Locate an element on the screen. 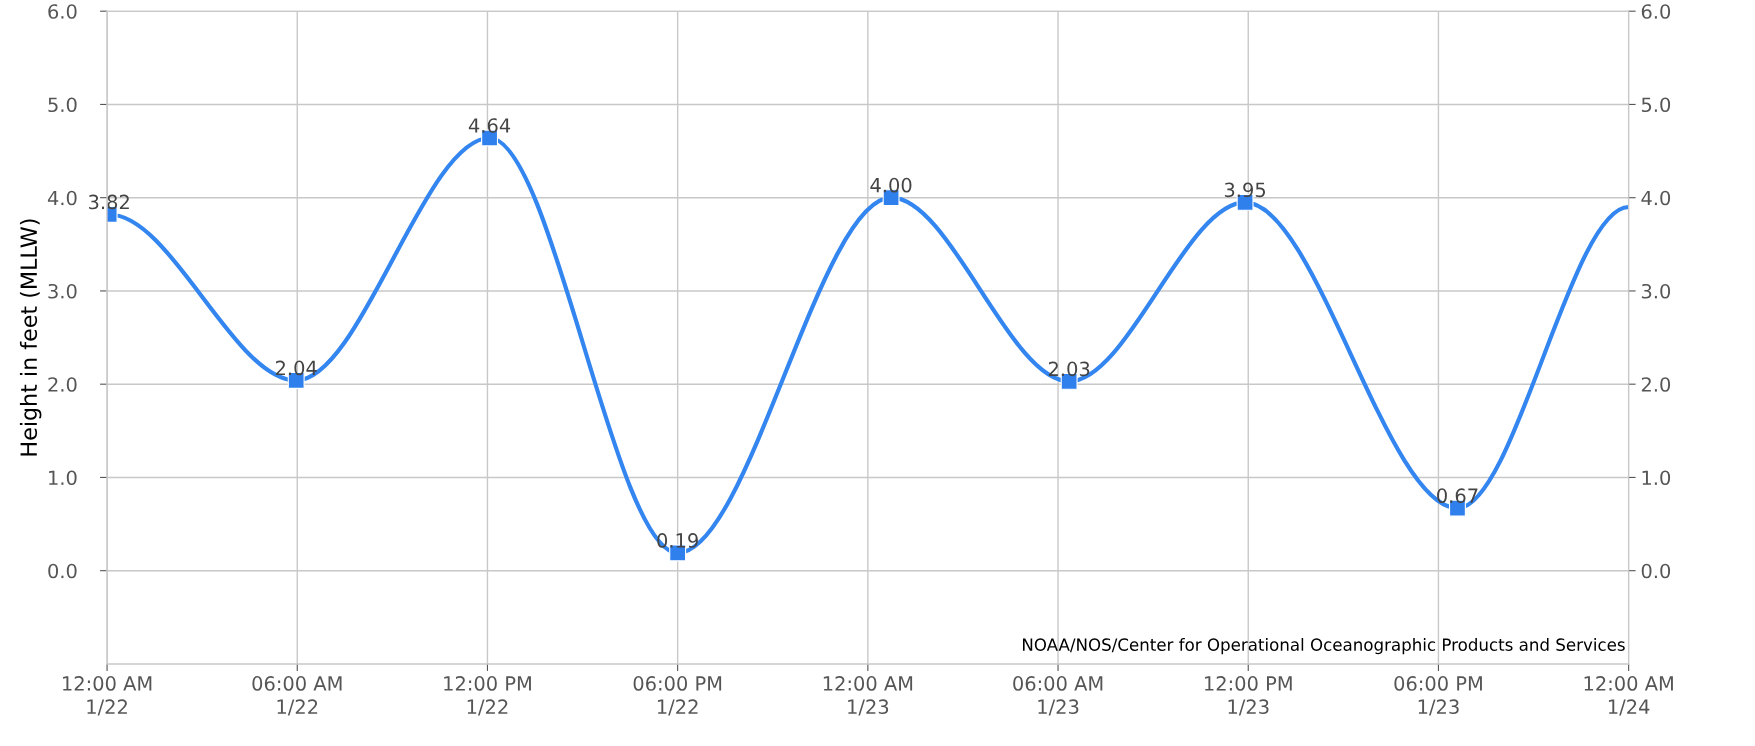 The image size is (1755, 746). y2-tick-label: 5.0 is located at coordinates (1656, 105).